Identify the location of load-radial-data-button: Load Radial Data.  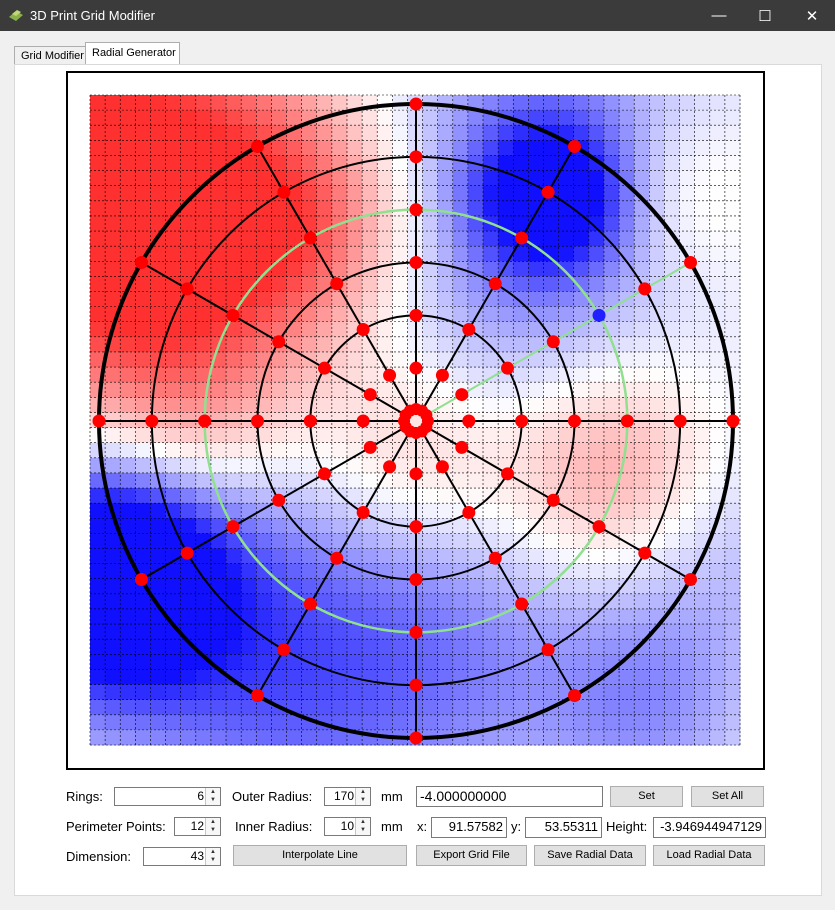
(709, 855).